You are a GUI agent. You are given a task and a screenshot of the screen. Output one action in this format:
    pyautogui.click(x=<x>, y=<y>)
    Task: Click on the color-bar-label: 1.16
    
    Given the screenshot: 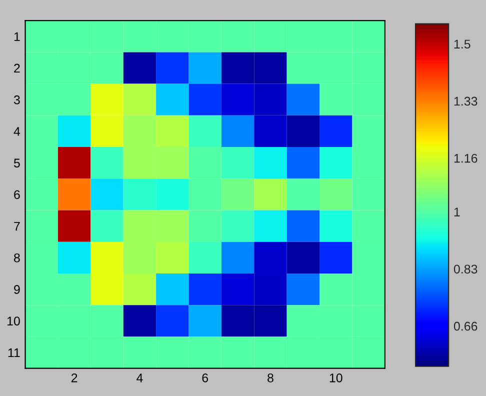 What is the action you would take?
    pyautogui.click(x=466, y=158)
    